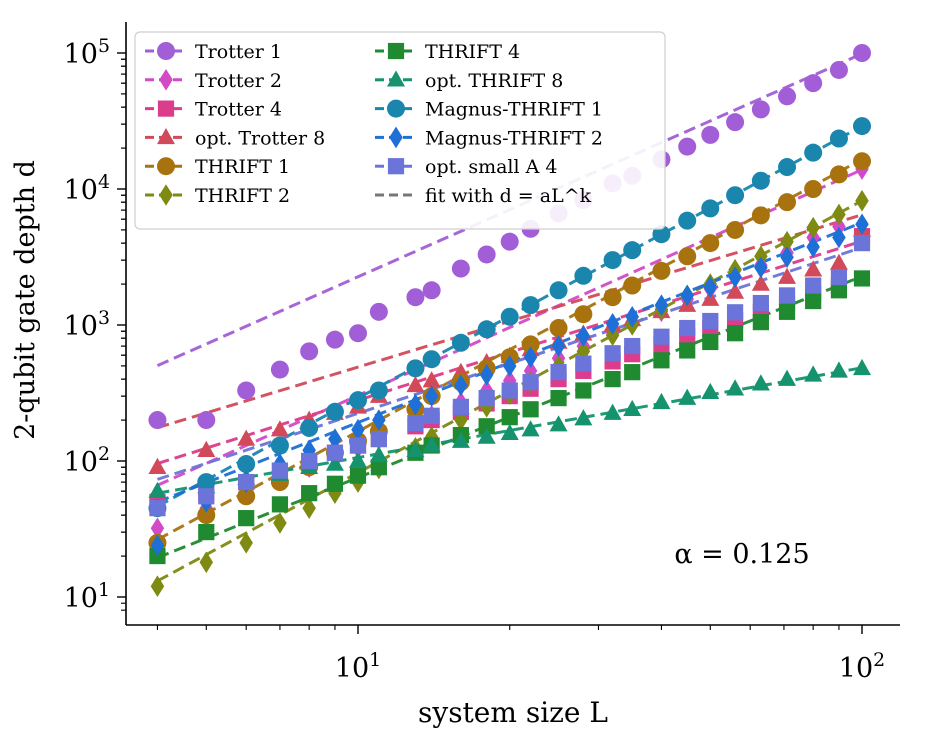 The height and width of the screenshot is (731, 948). Describe the element at coordinates (862, 666) in the screenshot. I see `x-tick-label: 102` at that location.